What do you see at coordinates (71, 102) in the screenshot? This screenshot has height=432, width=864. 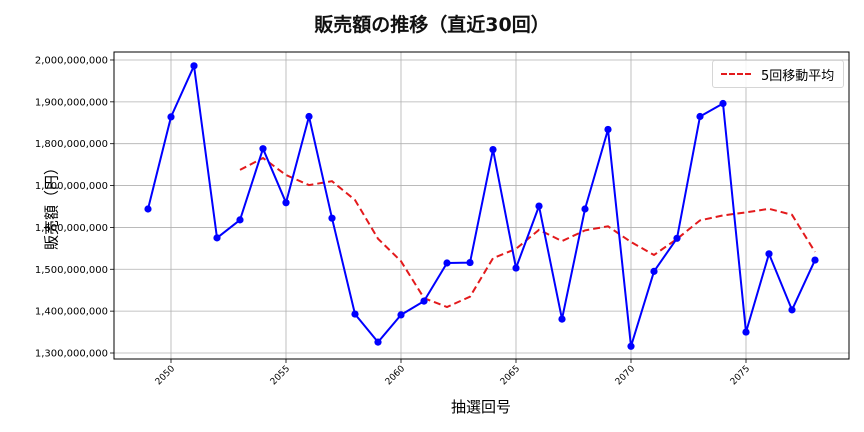 I see `y-tick-label: 1,900,000,000` at bounding box center [71, 102].